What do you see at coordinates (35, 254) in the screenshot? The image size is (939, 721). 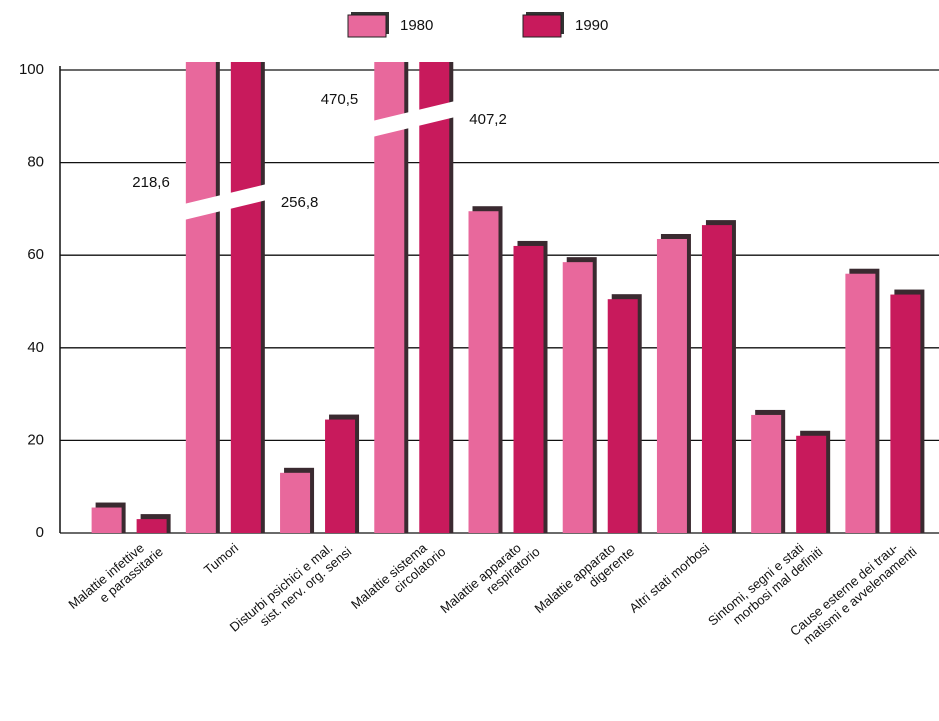 I see `y-tick-label: 60` at bounding box center [35, 254].